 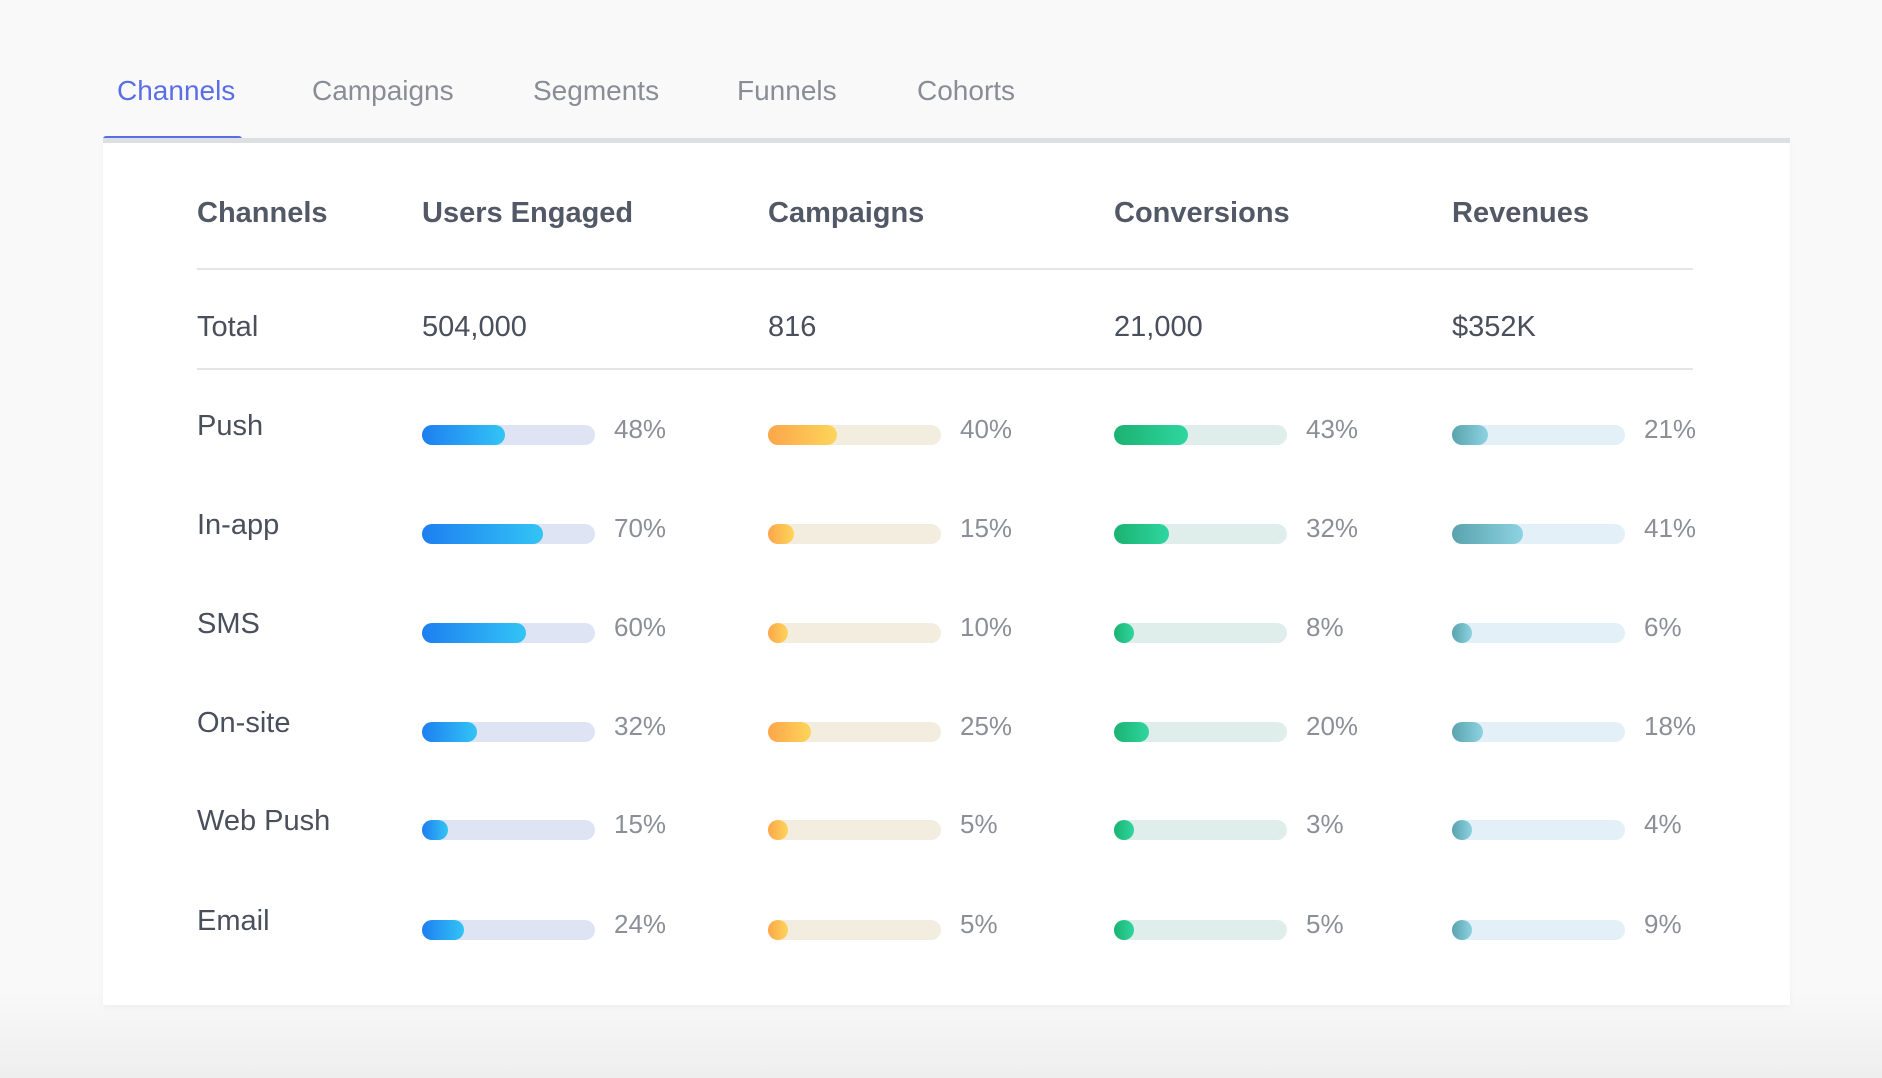 I want to click on on-site-users-engaged-percent: 32%, so click(x=640, y=726).